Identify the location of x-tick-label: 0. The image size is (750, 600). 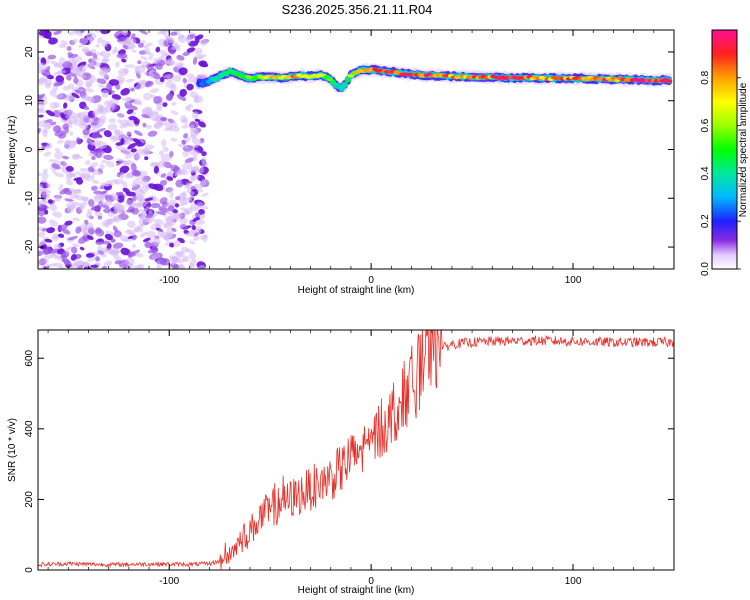
(371, 581).